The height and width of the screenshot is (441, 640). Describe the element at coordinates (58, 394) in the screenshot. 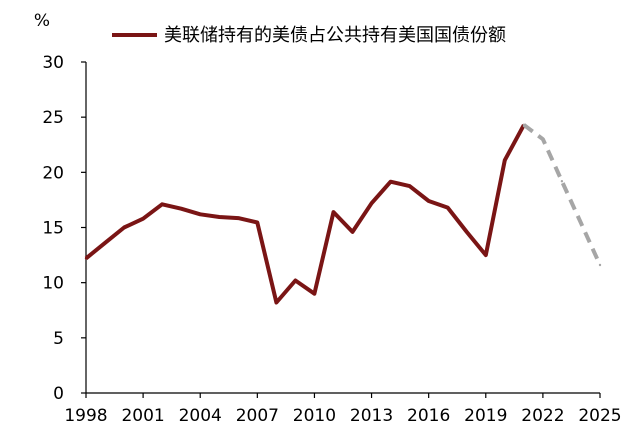

I see `y-tick-label: 0` at that location.